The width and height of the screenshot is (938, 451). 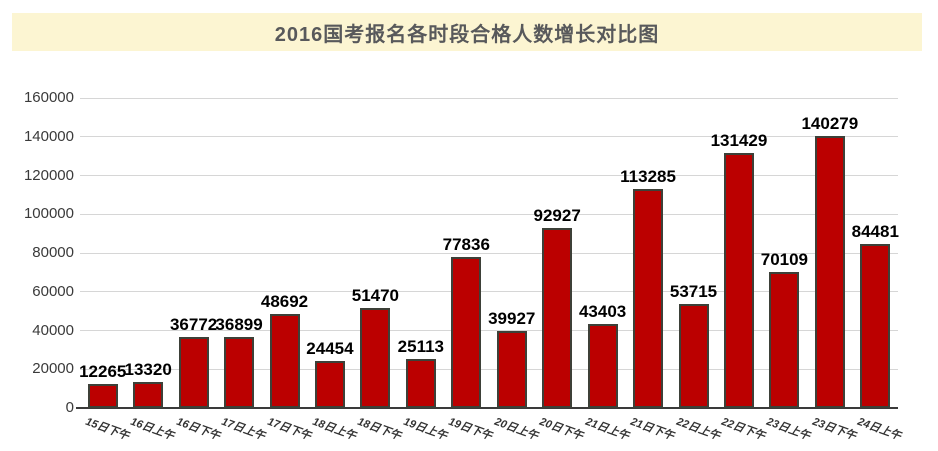 I want to click on x-axis-tick-label: 18日上午, so click(x=334, y=429).